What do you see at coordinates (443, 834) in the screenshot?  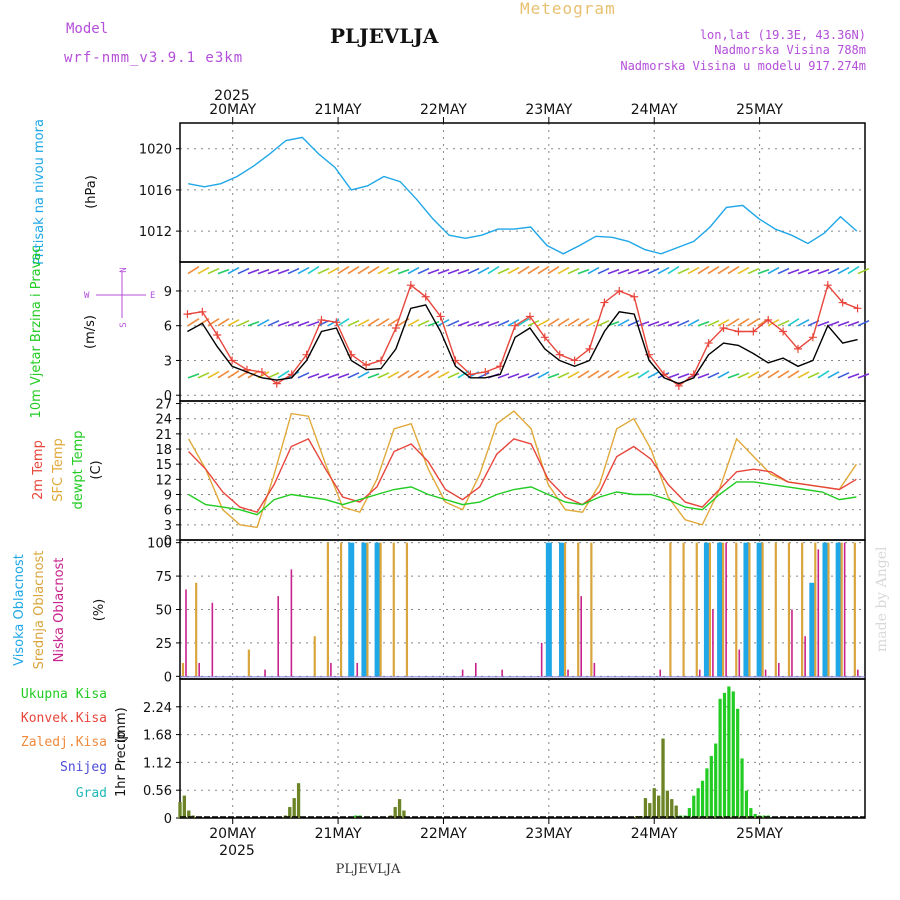 I see `x-tick-label-bottom: 22MAY` at bounding box center [443, 834].